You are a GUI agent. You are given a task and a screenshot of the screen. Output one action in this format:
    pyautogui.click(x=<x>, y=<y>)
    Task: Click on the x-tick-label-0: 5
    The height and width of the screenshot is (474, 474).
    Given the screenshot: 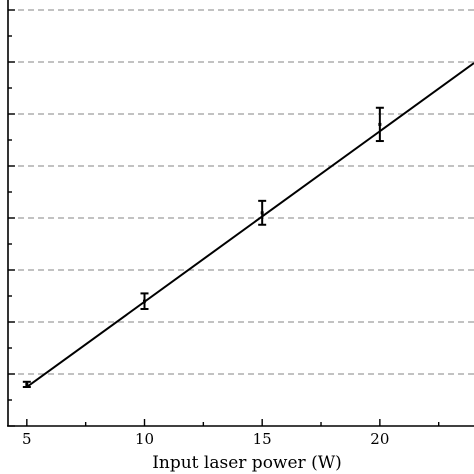 What is the action you would take?
    pyautogui.click(x=27, y=439)
    